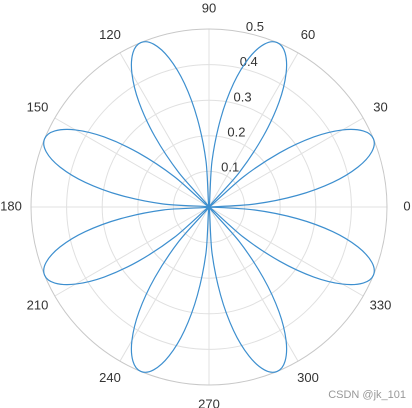  Describe the element at coordinates (110, 34) in the screenshot. I see `theta-tick-label: 120` at that location.